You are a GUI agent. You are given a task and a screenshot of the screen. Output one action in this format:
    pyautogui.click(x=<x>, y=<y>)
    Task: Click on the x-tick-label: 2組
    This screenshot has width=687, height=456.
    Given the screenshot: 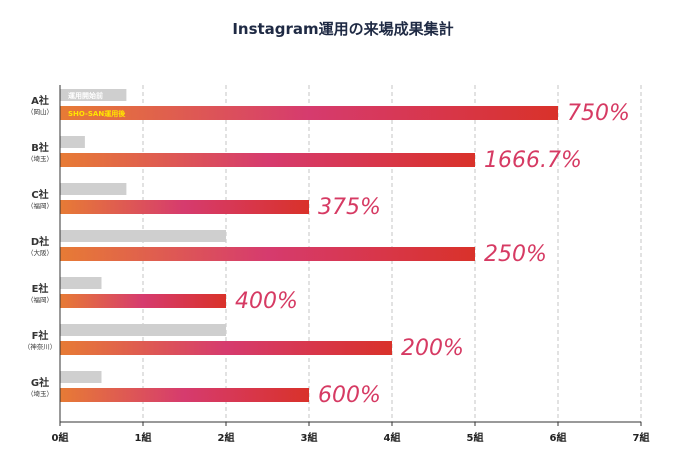 What is the action you would take?
    pyautogui.click(x=226, y=437)
    